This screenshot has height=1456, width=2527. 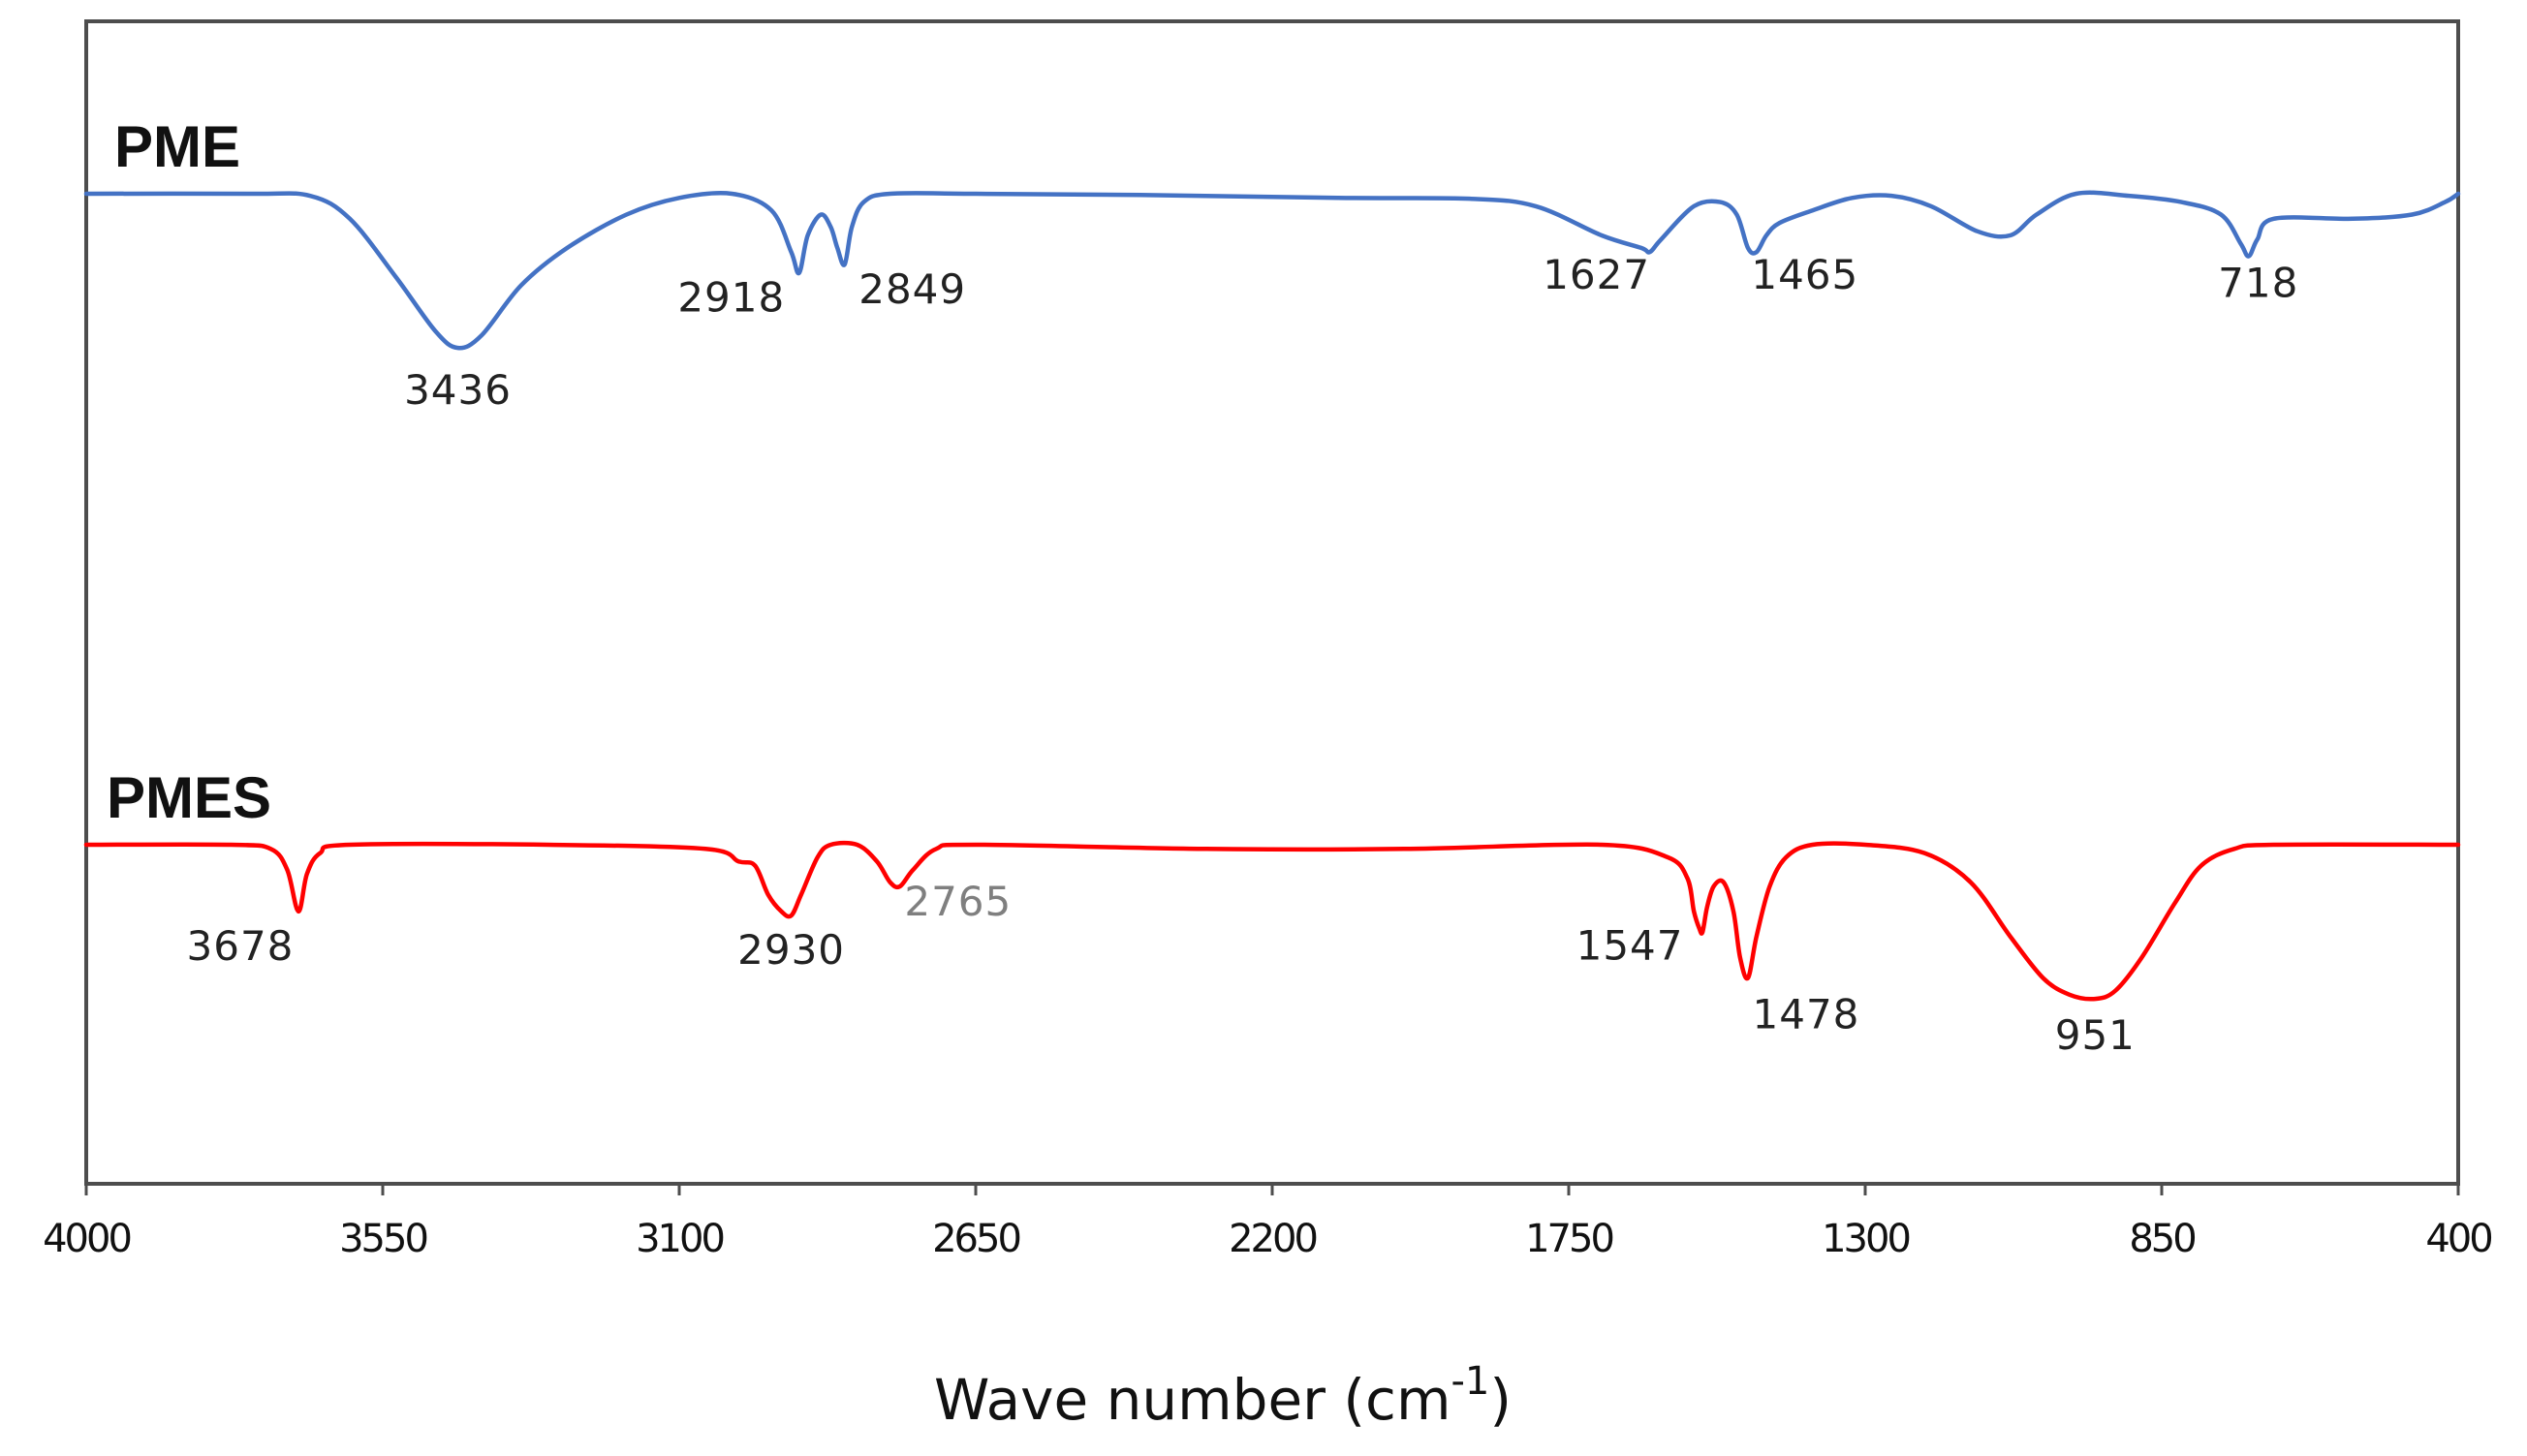 I want to click on peak-label: 718, so click(x=2258, y=283).